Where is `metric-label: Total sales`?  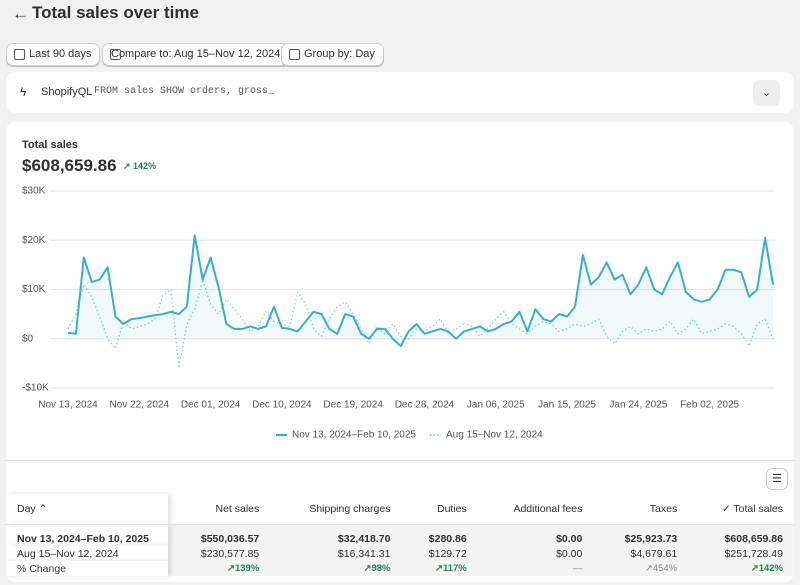
metric-label: Total sales is located at coordinates (50, 145).